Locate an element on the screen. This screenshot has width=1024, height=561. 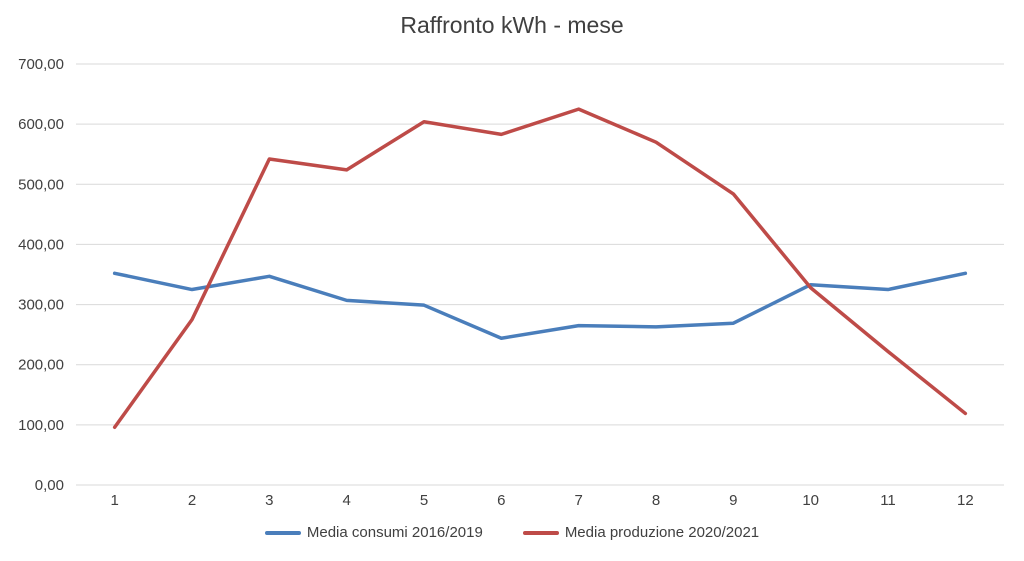
x-axis-ticks: 1 2 3 4 5 6 7 8 9 10 11 12 is located at coordinates (541, 500).